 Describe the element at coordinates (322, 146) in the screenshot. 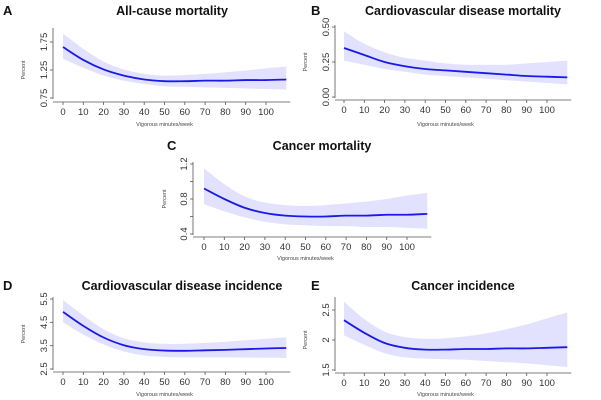

I see `panel-title: Cancer mortality` at that location.